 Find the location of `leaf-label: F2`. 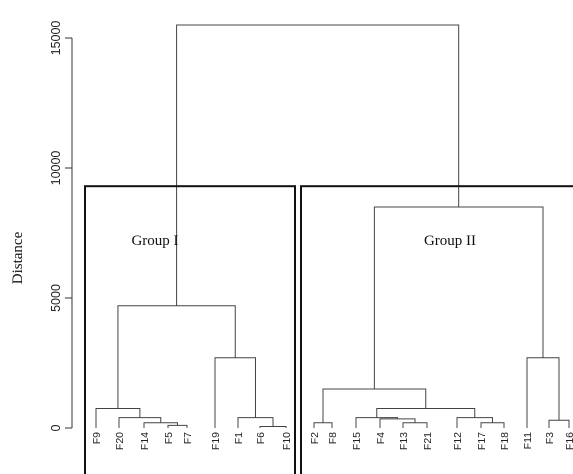

leaf-label: F2 is located at coordinates (315, 438).